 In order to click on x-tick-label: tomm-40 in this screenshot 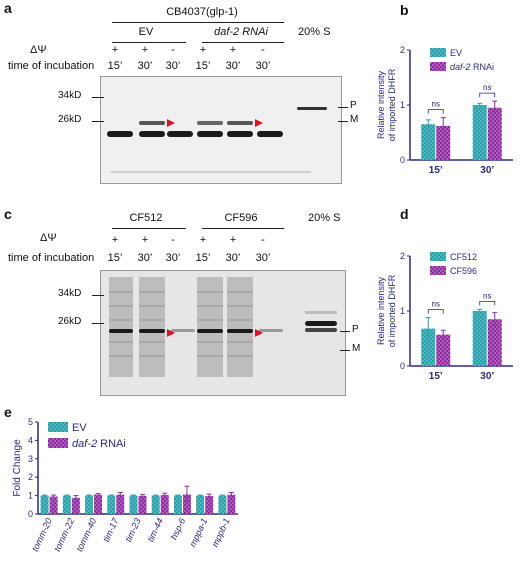, I will do `click(86, 535)`.